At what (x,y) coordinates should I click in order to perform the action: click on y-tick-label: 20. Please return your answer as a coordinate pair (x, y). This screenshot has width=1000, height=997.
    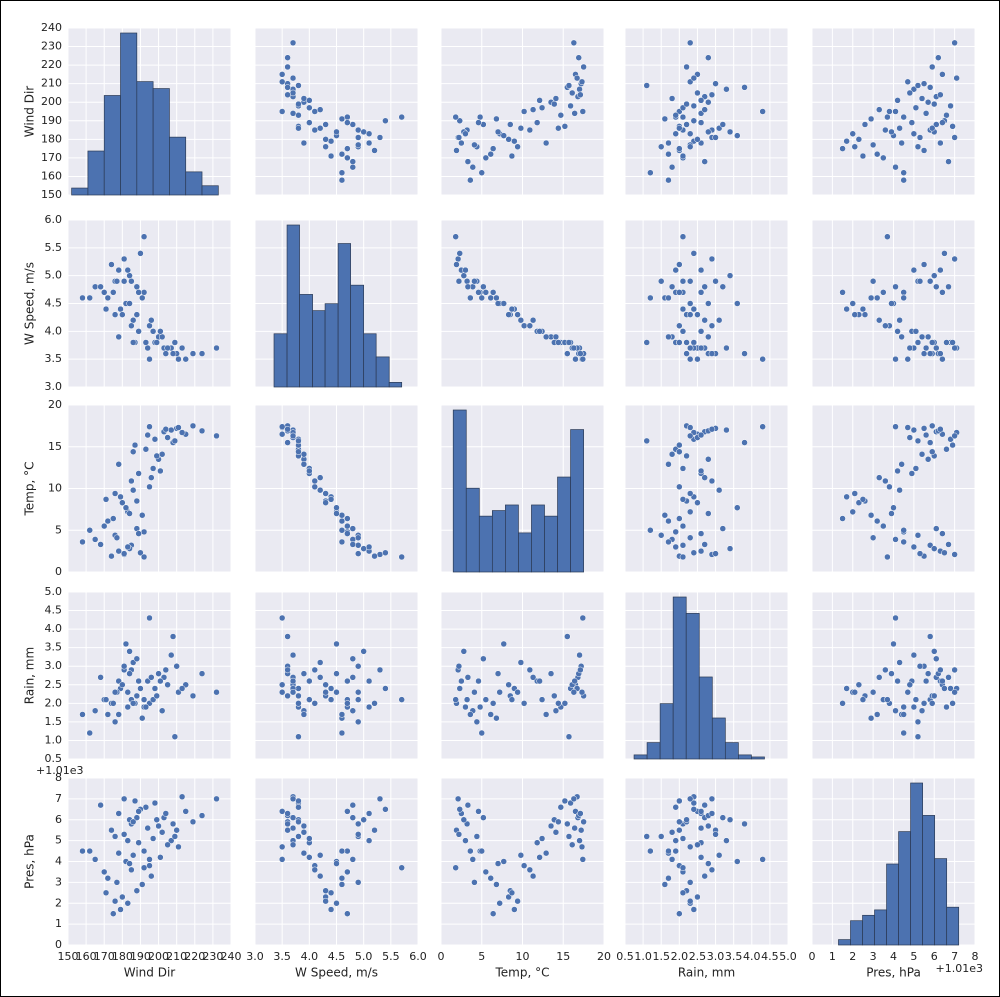
    Looking at the image, I should click on (55, 404).